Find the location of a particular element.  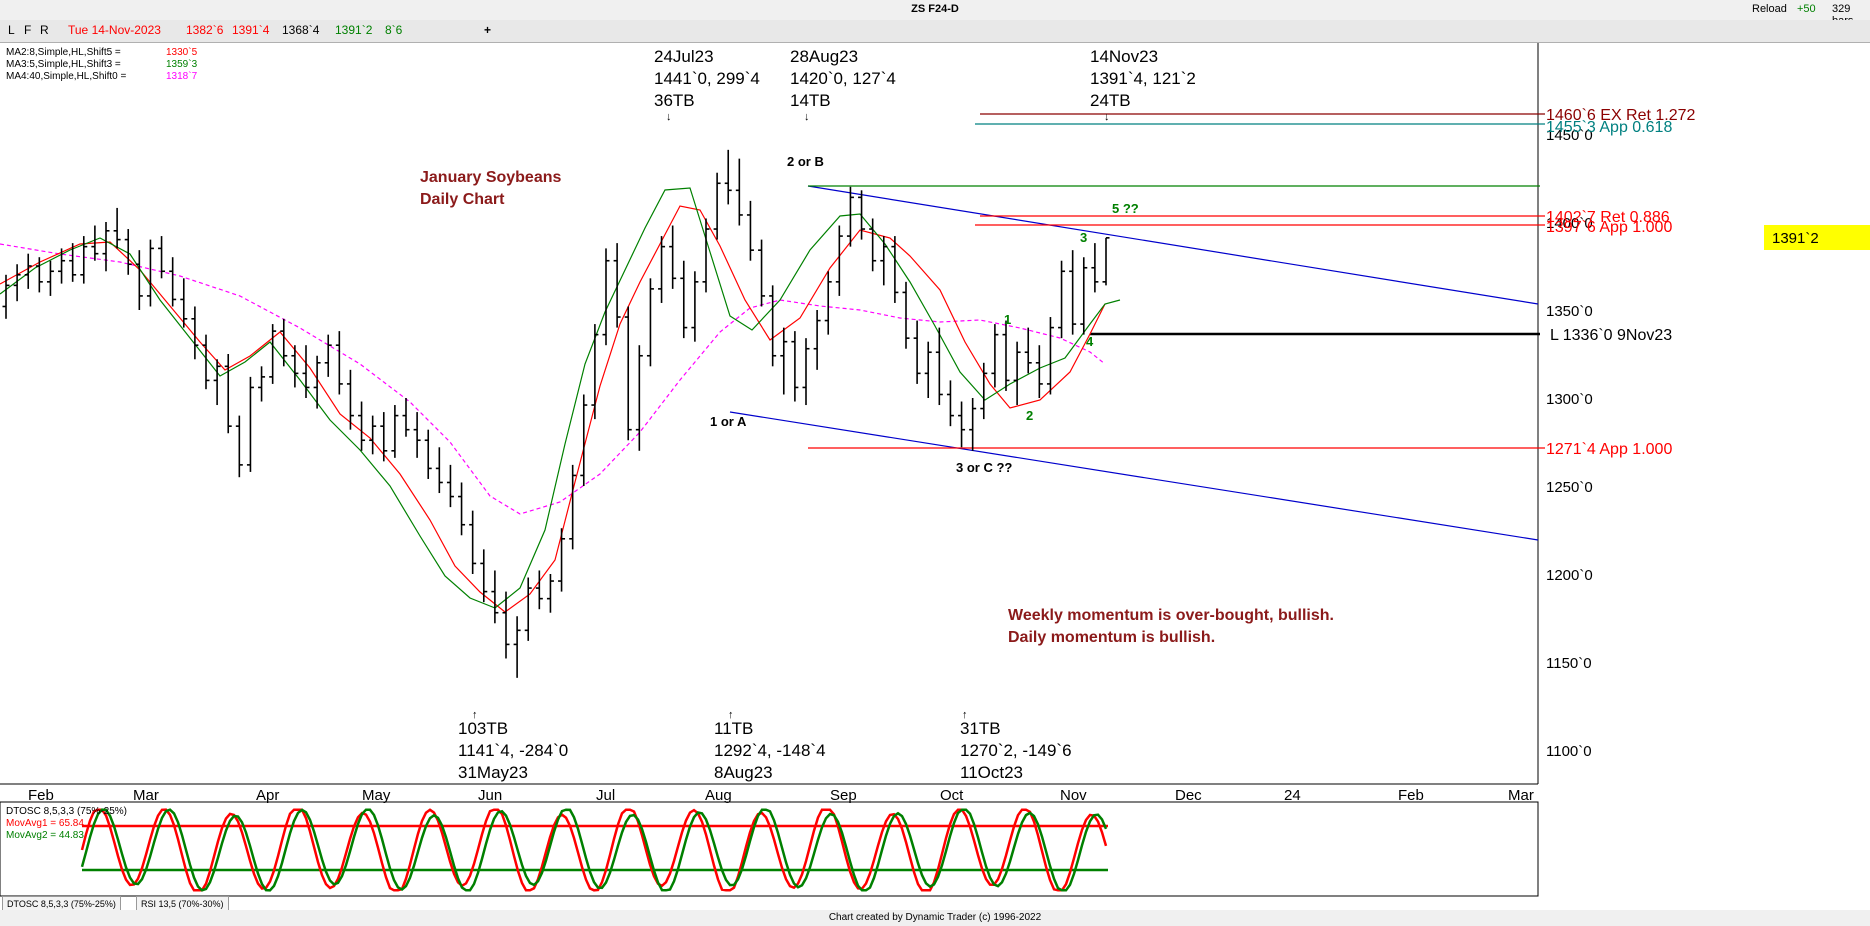

toolbar-button-r: R is located at coordinates (44, 30).